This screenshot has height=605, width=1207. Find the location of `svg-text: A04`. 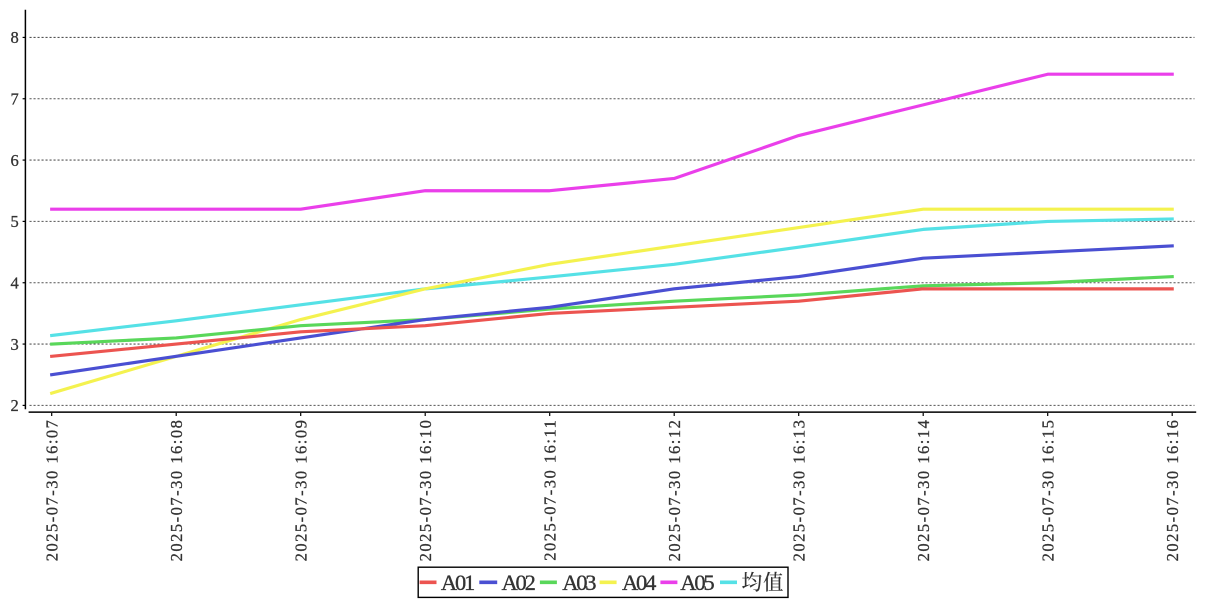

svg-text: A04 is located at coordinates (639, 582).